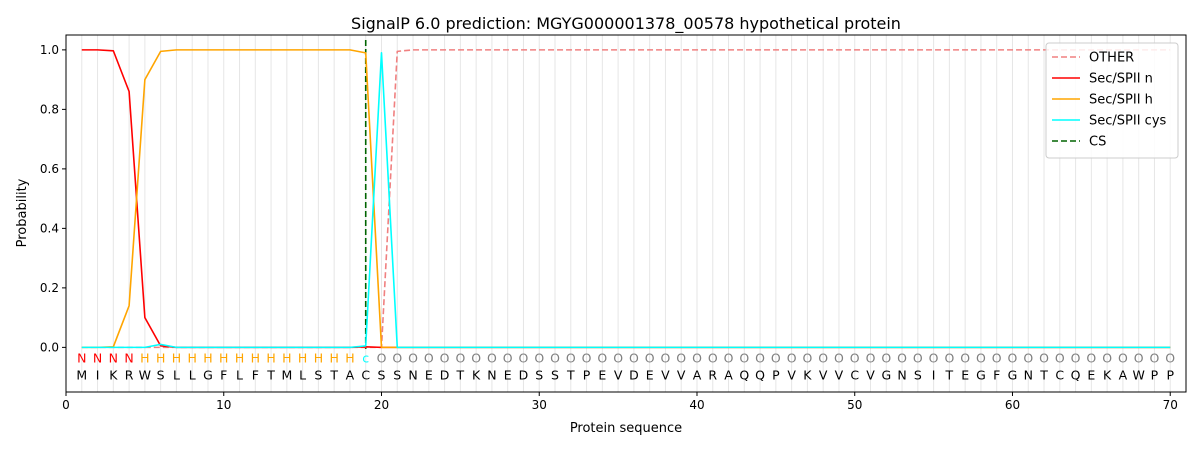  What do you see at coordinates (302, 375) in the screenshot?
I see `residue-15: L` at bounding box center [302, 375].